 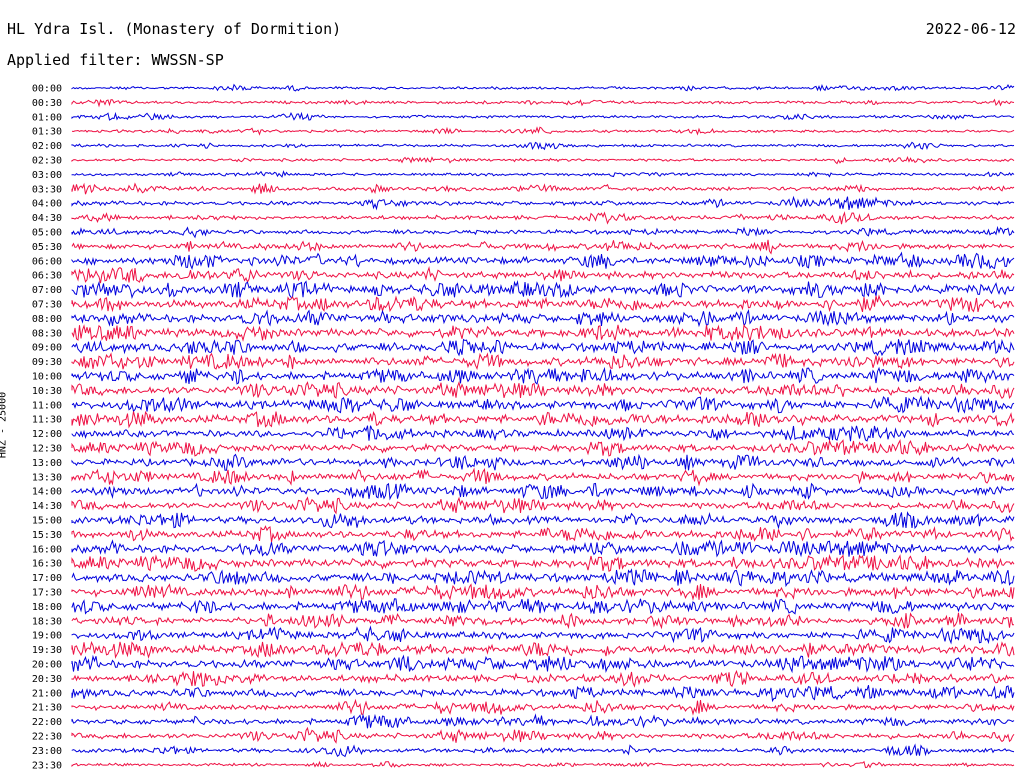 I want to click on hour-tick-label: 14:00, so click(x=47, y=492).